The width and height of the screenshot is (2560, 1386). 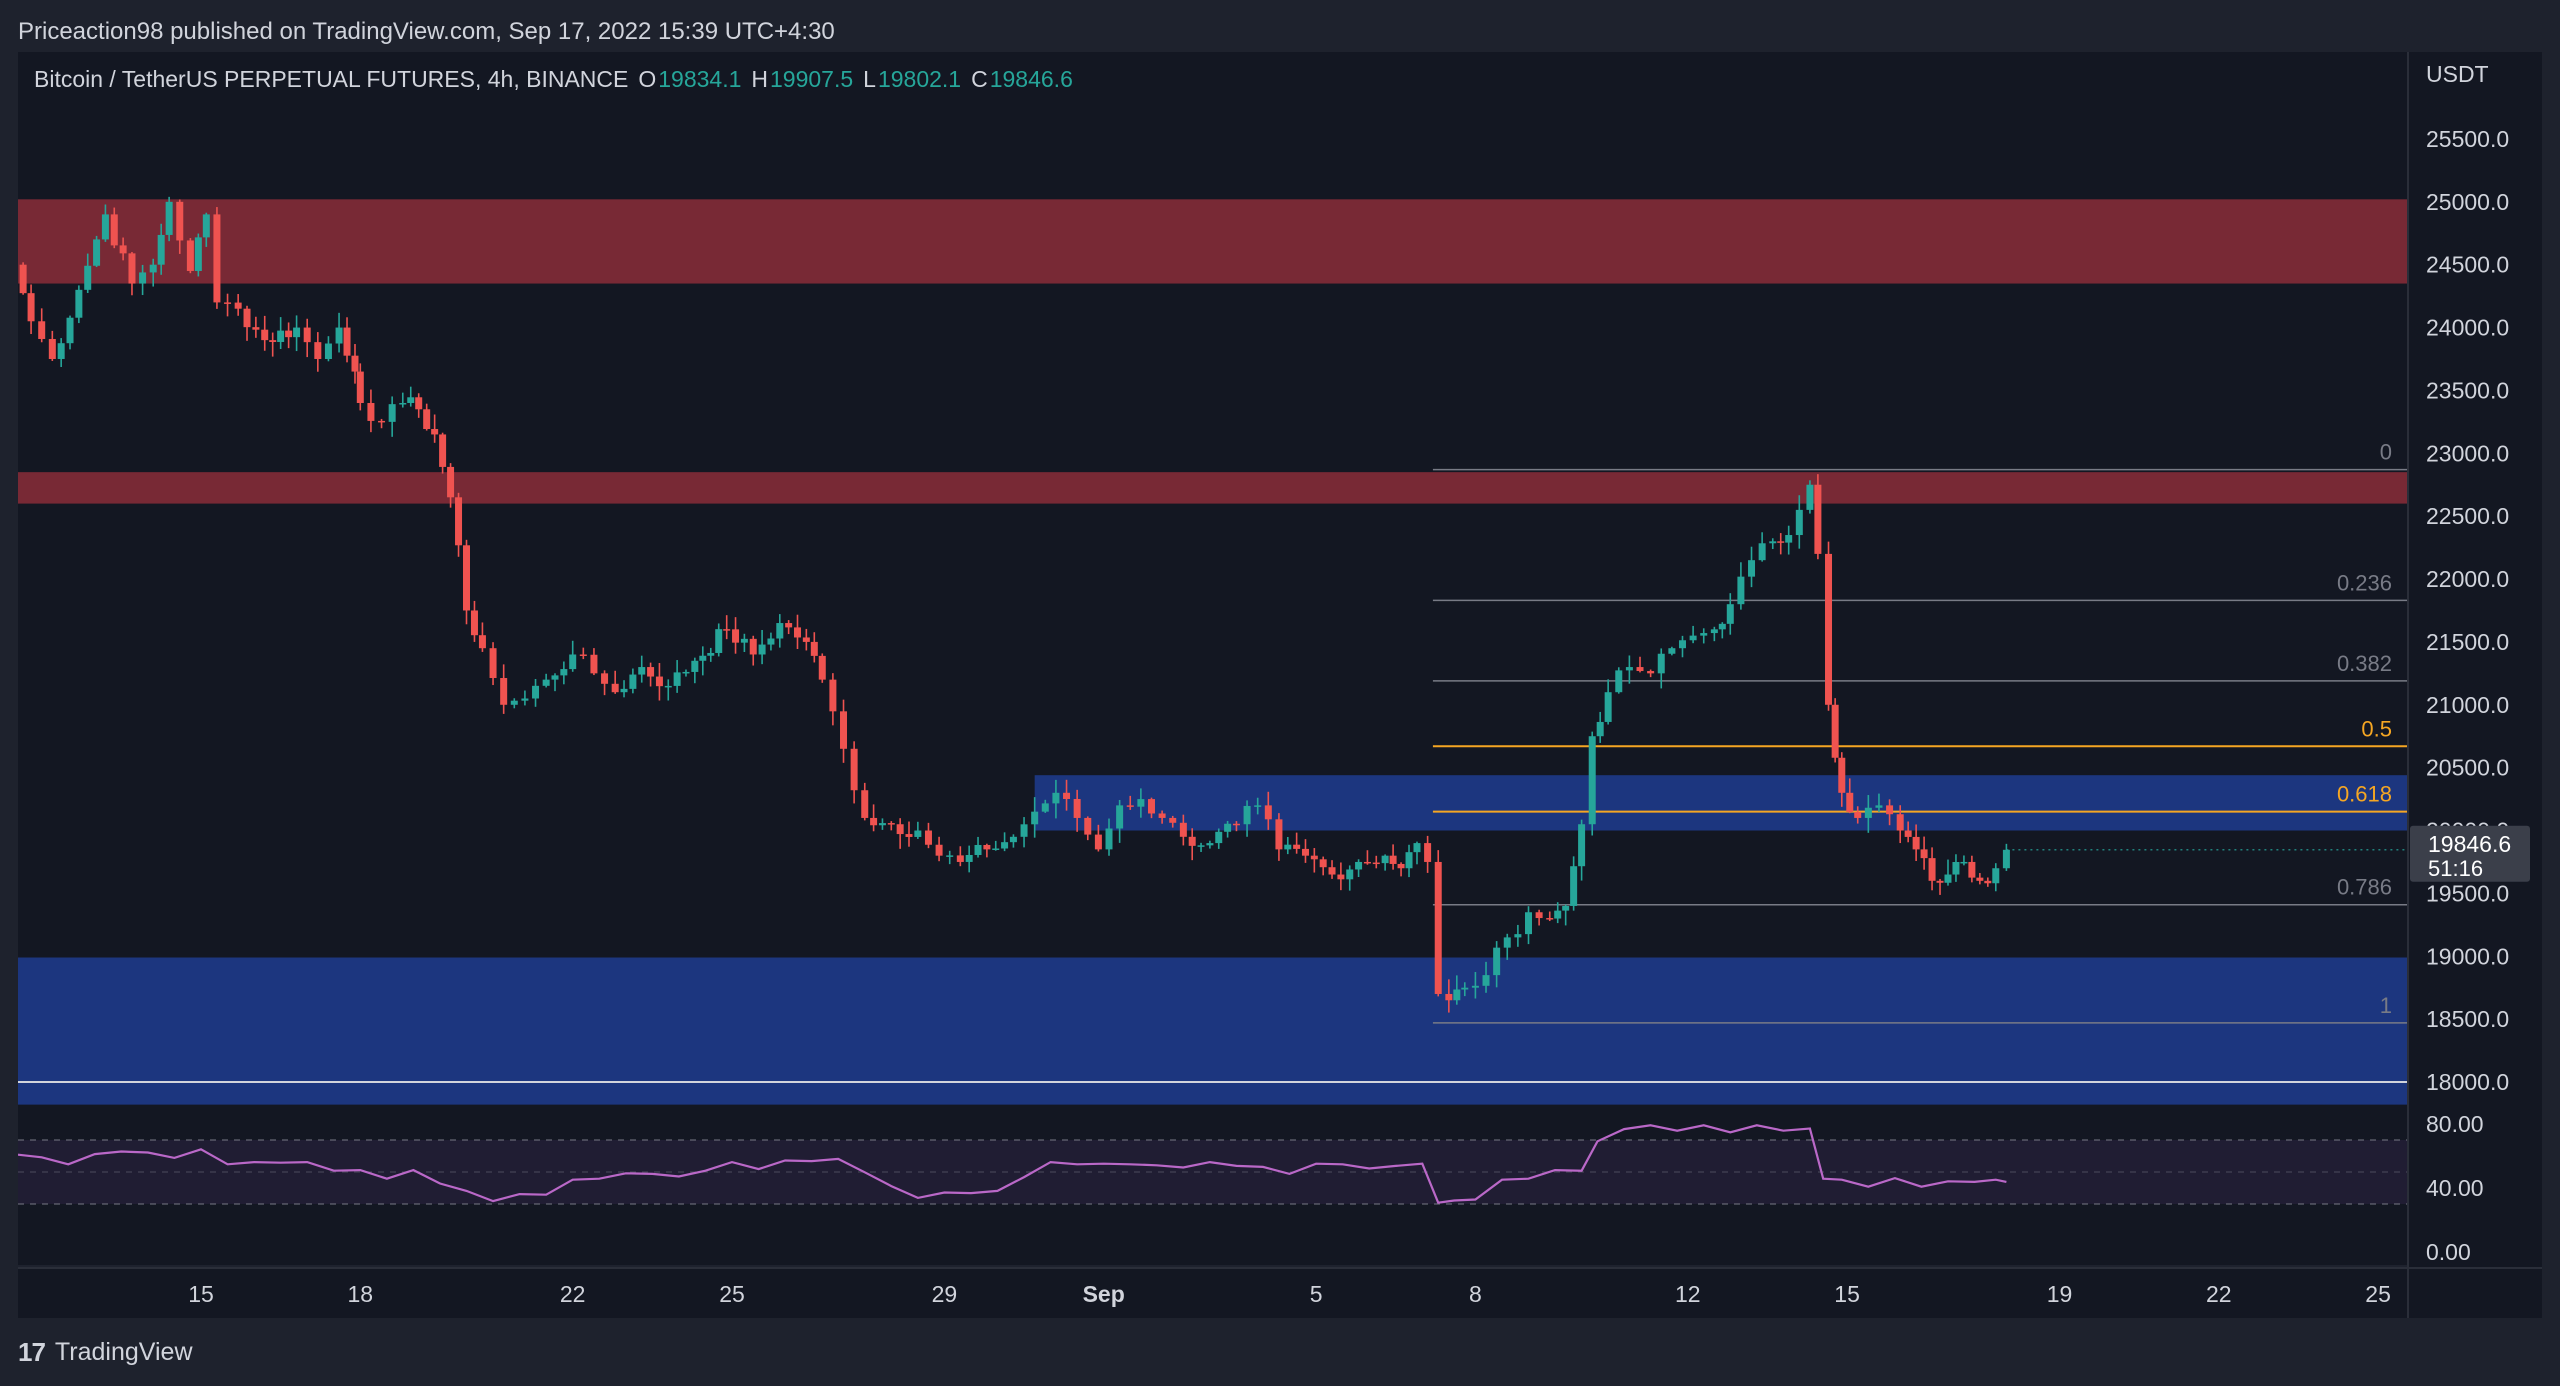 What do you see at coordinates (1031, 79) in the screenshot?
I see `close-value: 19846.6` at bounding box center [1031, 79].